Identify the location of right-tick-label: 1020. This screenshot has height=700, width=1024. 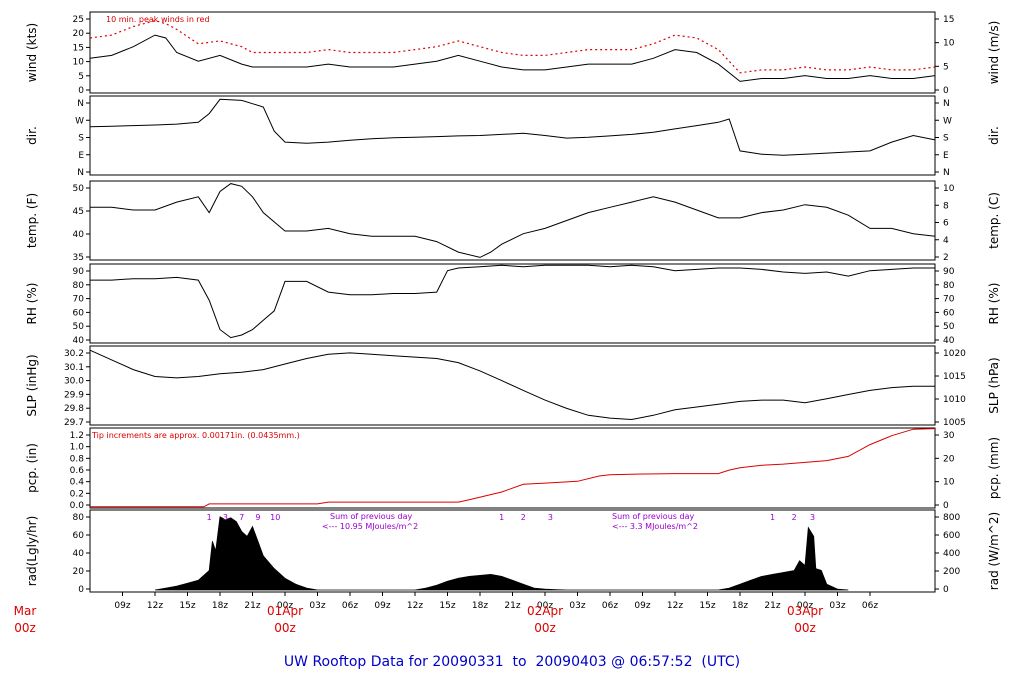
(954, 354).